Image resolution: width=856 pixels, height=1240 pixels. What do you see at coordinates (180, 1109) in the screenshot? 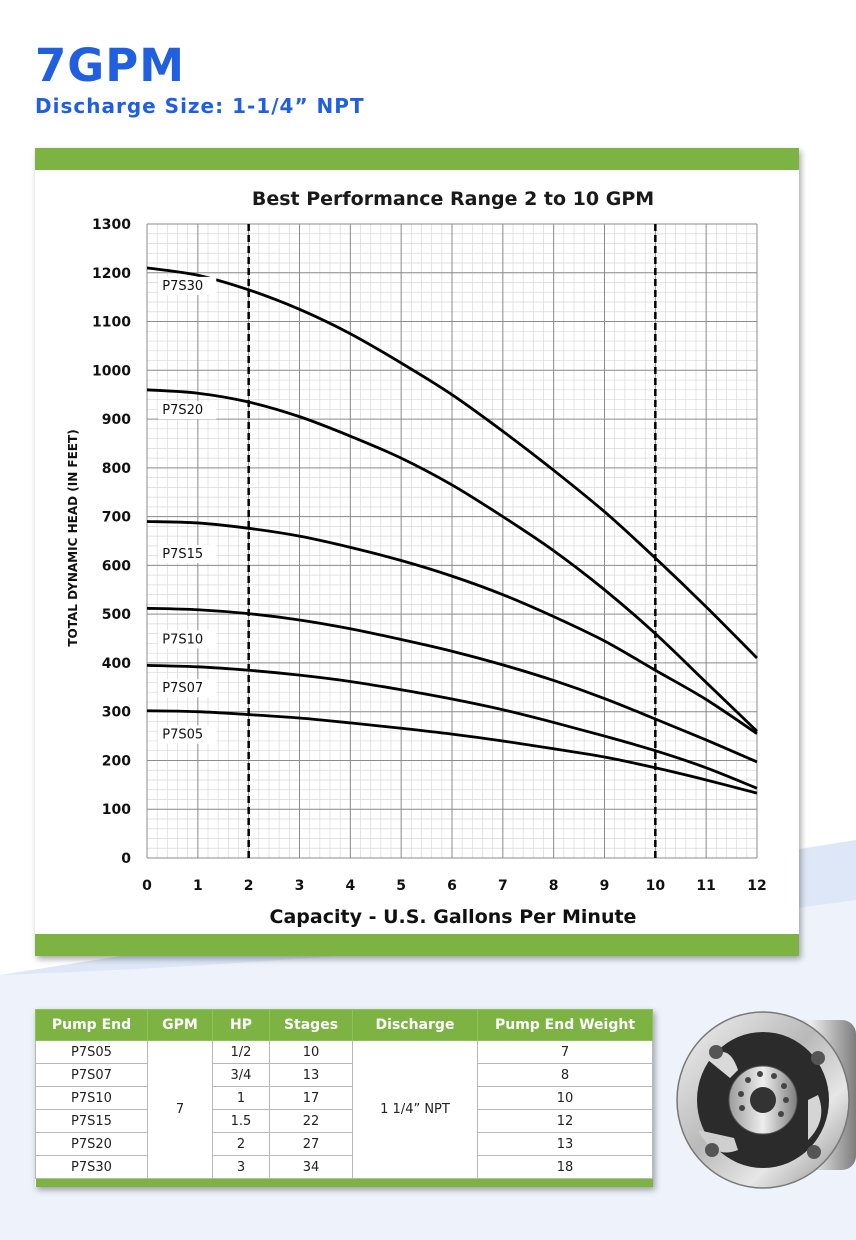
I see `cell-gpm: 7` at bounding box center [180, 1109].